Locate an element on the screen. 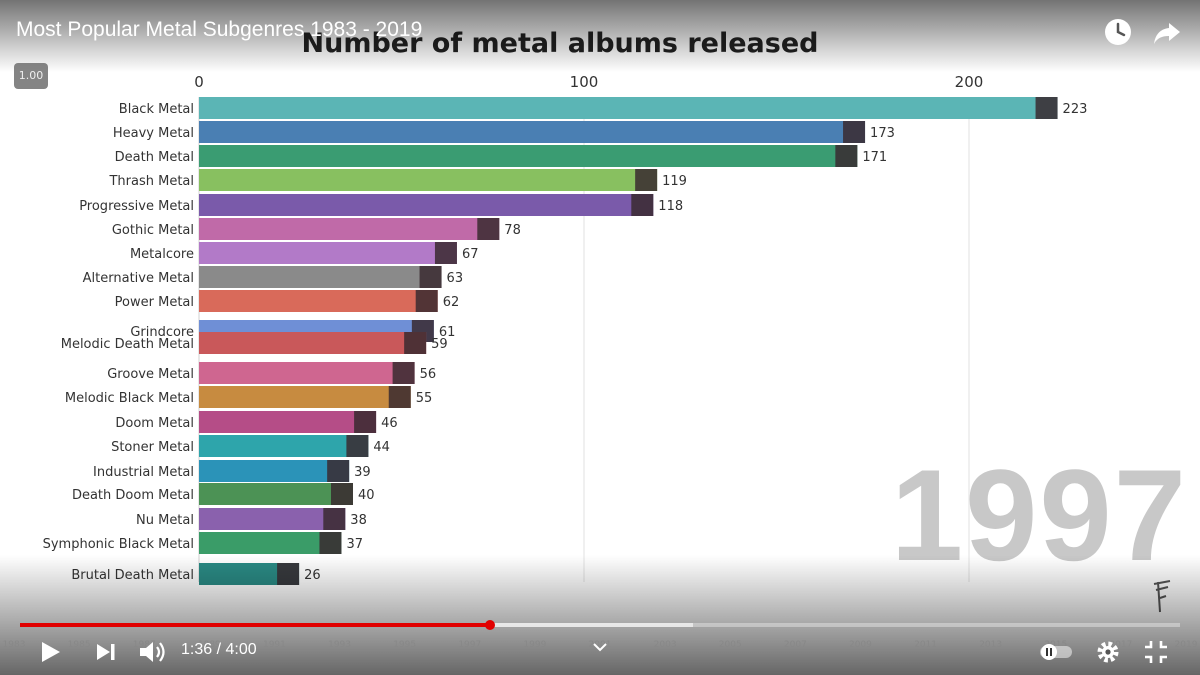  bar-row: Alternative Metal 63 is located at coordinates (273, 277).